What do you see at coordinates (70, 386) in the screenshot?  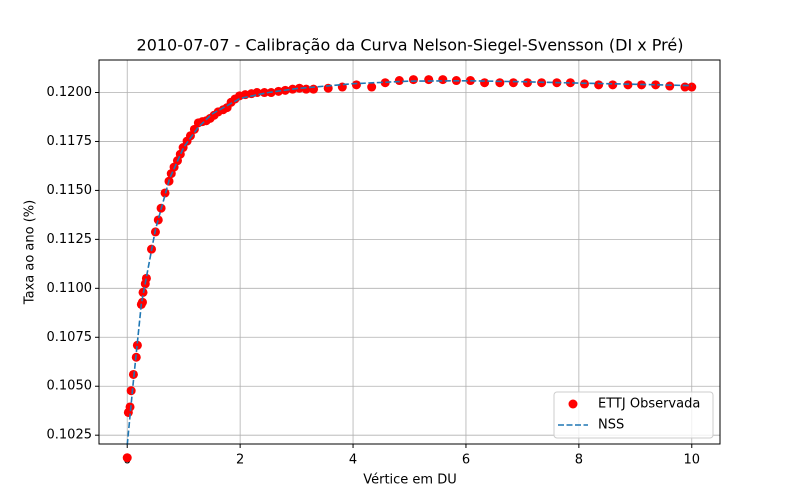 I see `y-tick-label: 0.1050` at bounding box center [70, 386].